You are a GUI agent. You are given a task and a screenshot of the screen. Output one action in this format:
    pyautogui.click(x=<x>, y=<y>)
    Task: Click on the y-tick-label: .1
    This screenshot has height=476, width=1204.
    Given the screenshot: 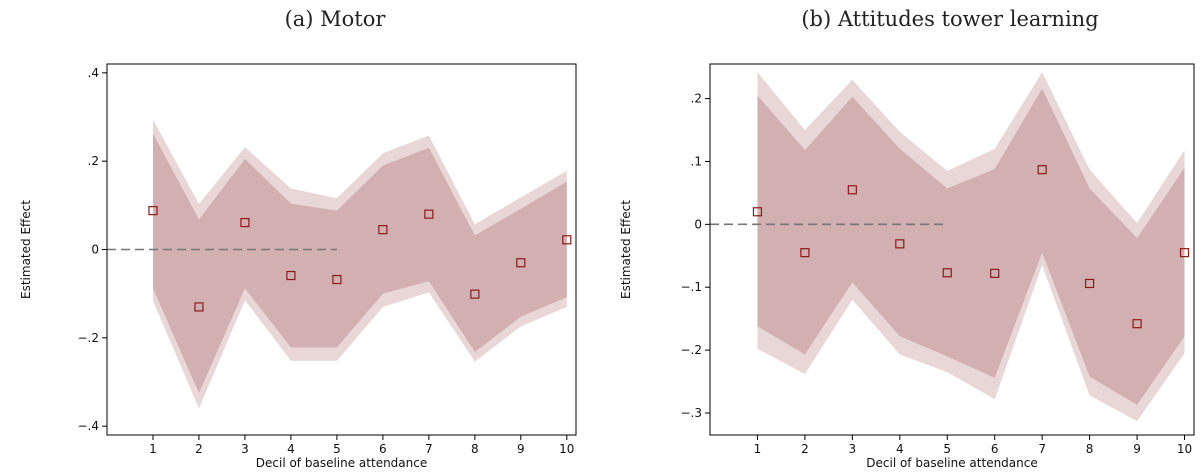 What is the action you would take?
    pyautogui.click(x=696, y=161)
    